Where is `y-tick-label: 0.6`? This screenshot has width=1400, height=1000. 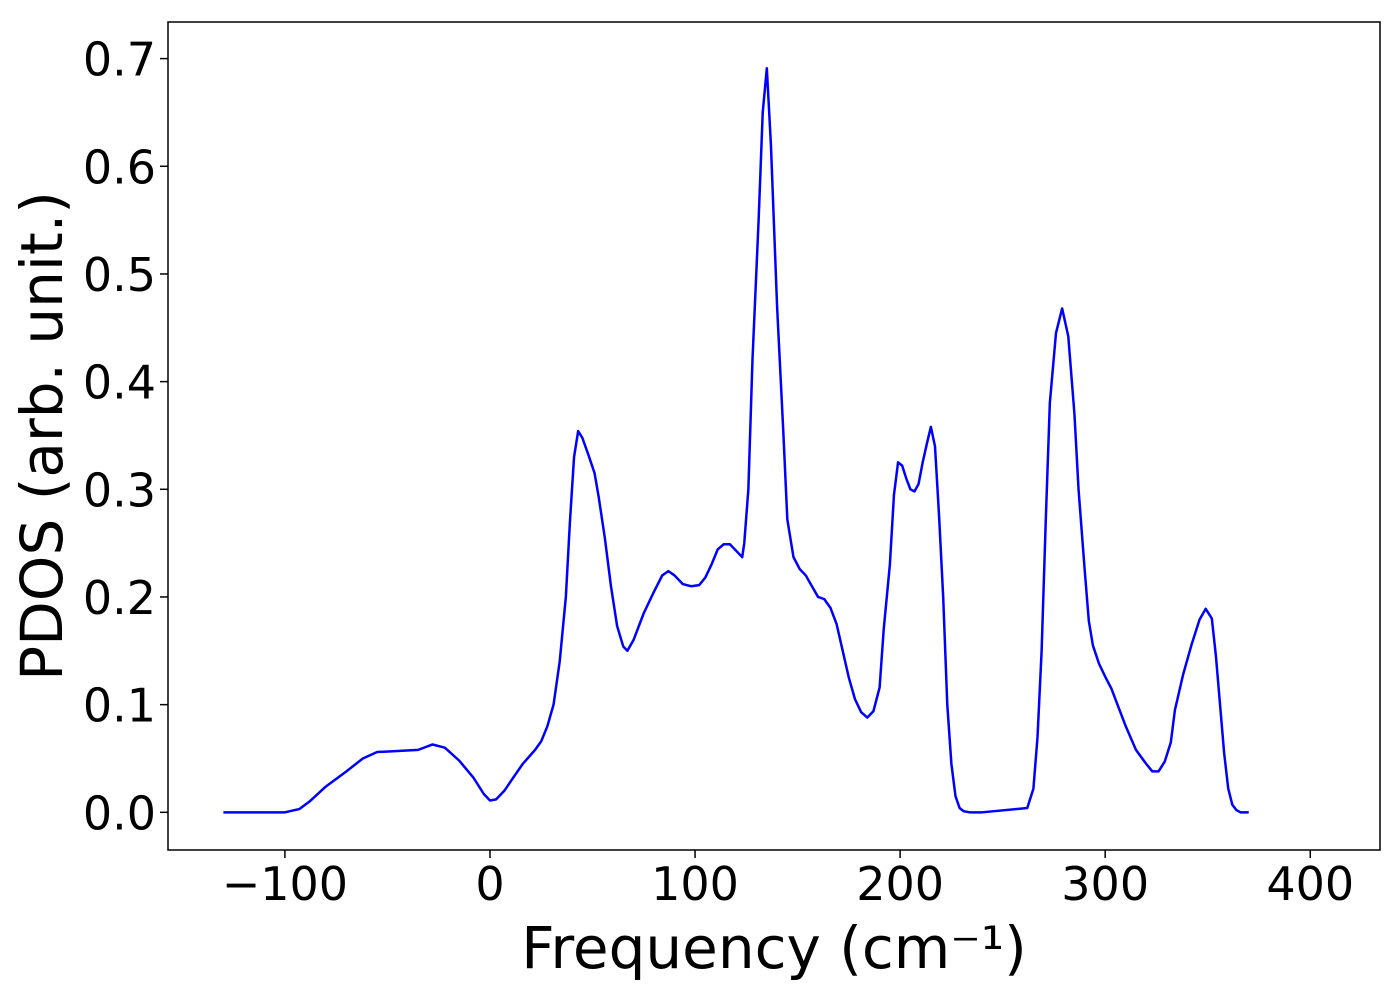
y-tick-label: 0.6 is located at coordinates (119, 167).